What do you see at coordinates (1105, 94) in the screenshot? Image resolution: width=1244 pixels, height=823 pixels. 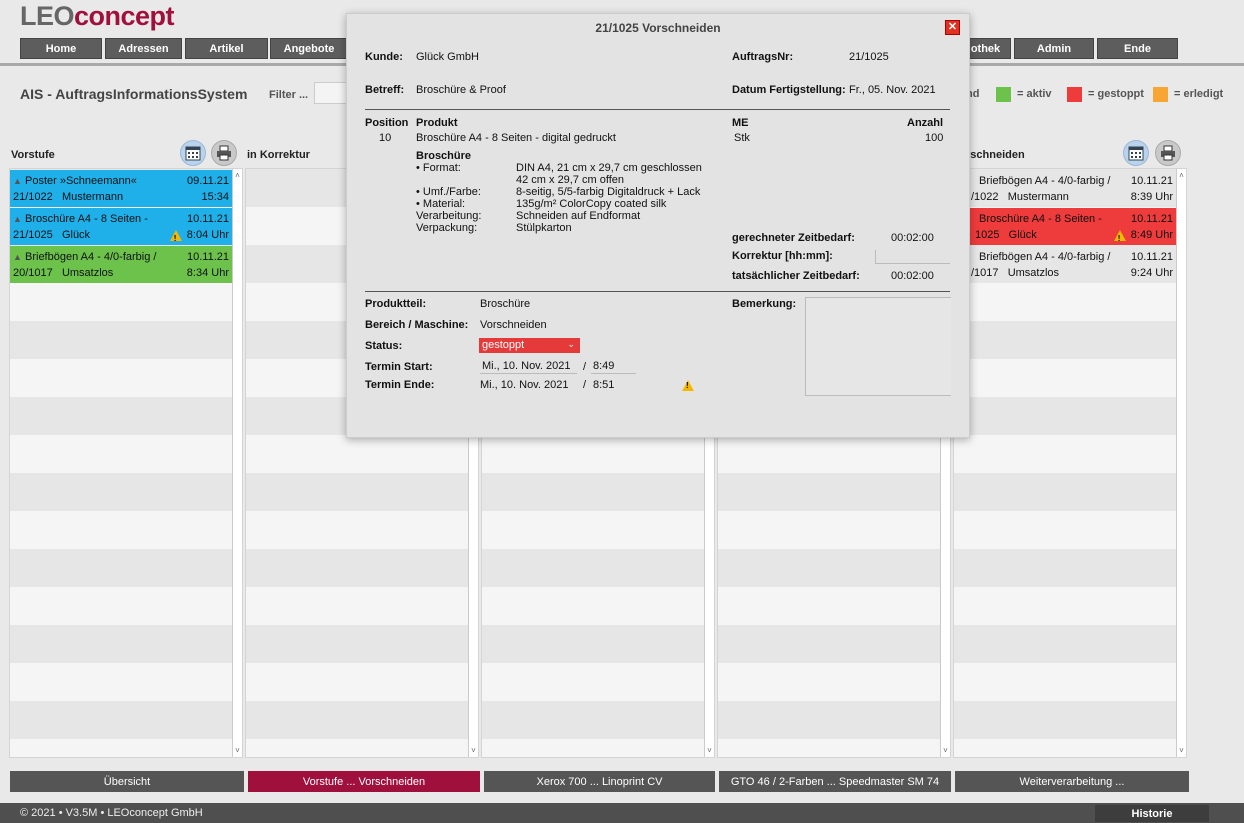 I see `legend-gestoppt: = gestoppt` at bounding box center [1105, 94].